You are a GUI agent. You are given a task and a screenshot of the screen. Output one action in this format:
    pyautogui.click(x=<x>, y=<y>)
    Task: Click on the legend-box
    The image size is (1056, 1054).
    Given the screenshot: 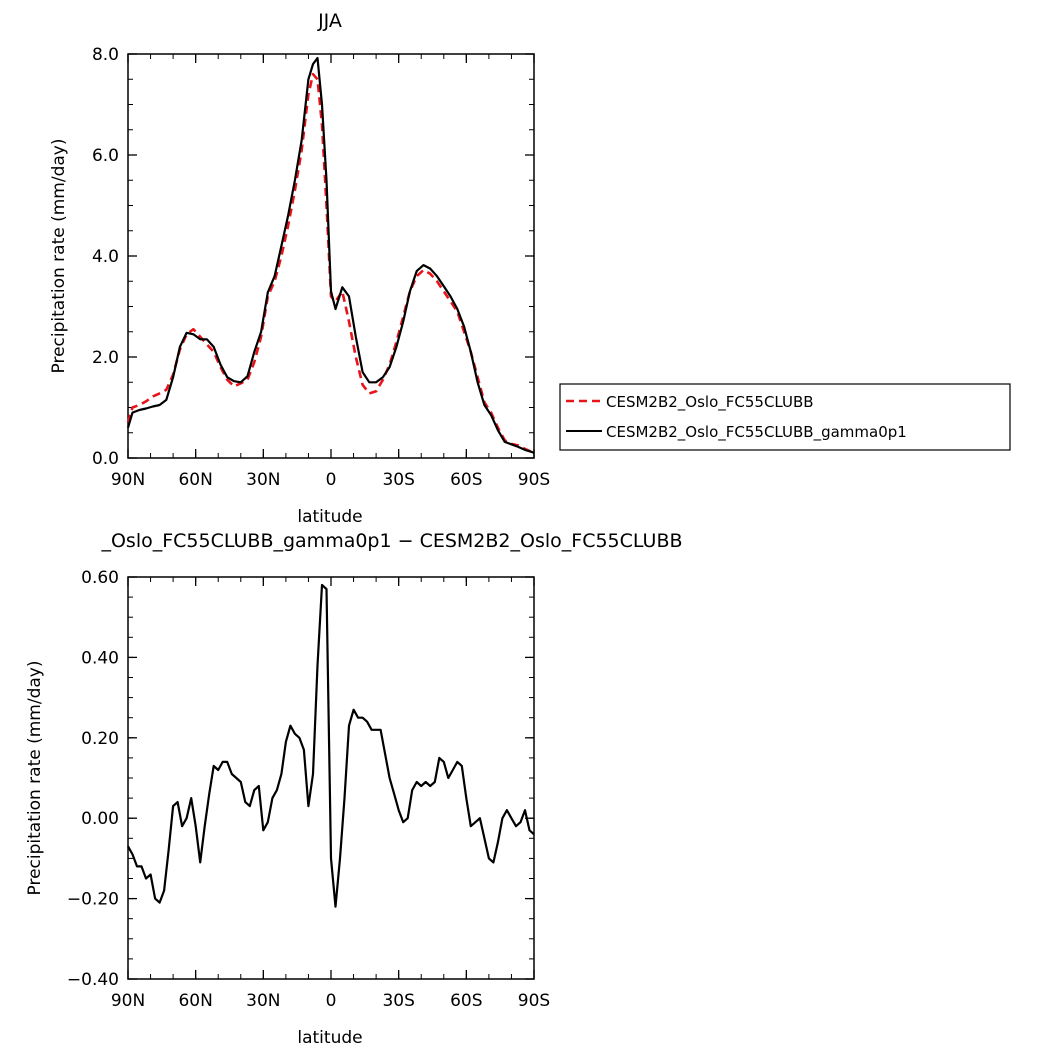 What is the action you would take?
    pyautogui.click(x=785, y=417)
    